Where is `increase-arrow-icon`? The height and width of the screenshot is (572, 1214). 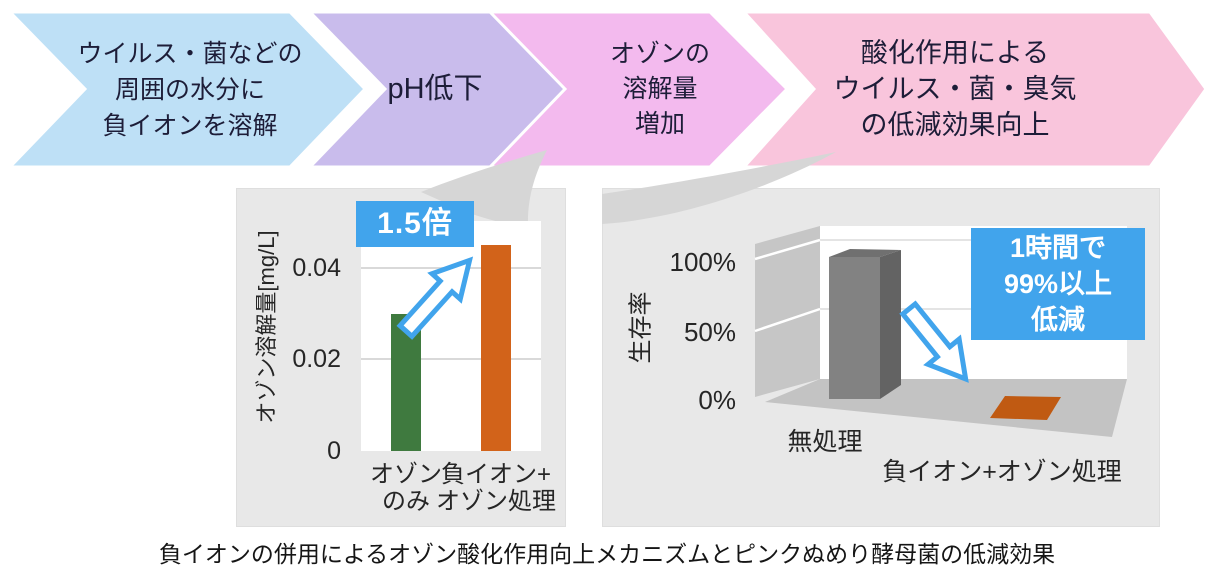 increase-arrow-icon is located at coordinates (435, 298).